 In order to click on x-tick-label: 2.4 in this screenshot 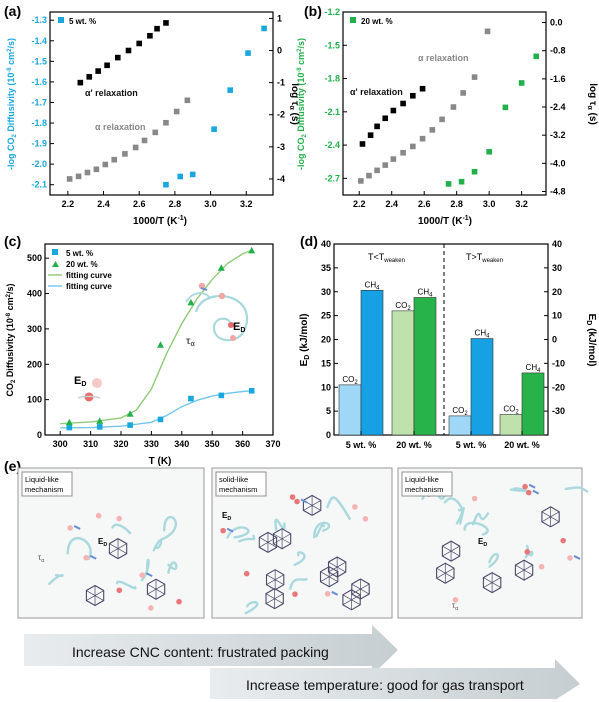, I will do `click(103, 204)`.